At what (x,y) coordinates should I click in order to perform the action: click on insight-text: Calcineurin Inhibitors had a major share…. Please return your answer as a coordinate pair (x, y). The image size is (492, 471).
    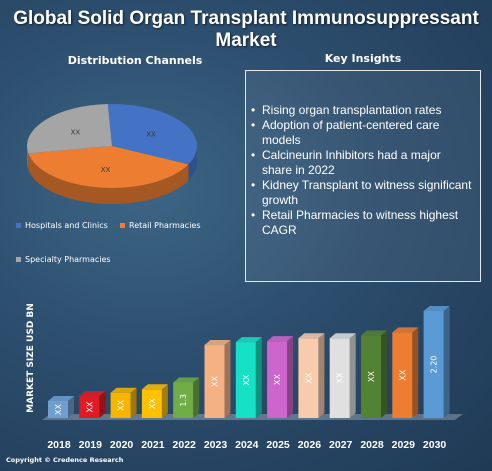
    Looking at the image, I should click on (351, 162).